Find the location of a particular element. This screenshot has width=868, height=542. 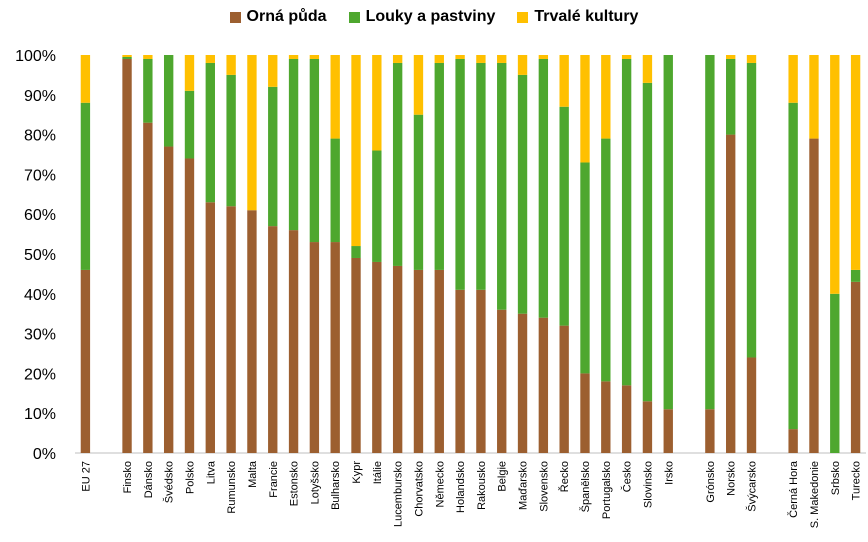

x-tick-label: Rumunsko is located at coordinates (232, 487).